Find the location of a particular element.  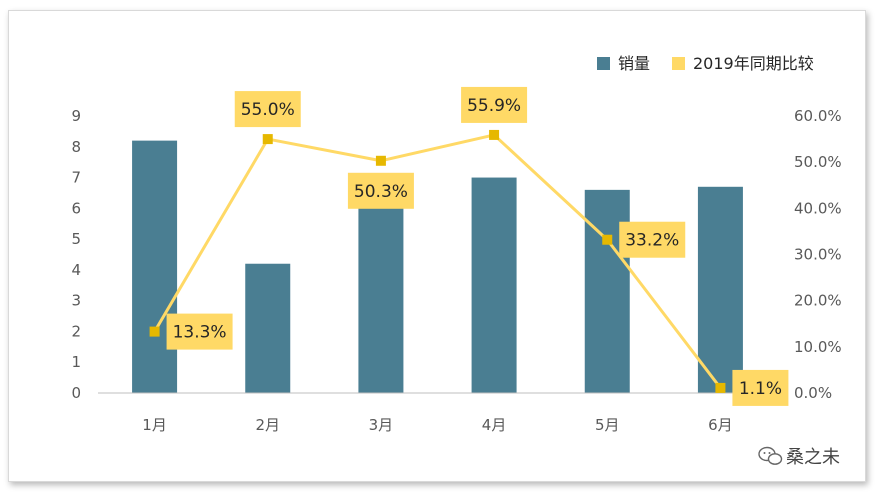

data-label-3: 50.3% is located at coordinates (381, 192).